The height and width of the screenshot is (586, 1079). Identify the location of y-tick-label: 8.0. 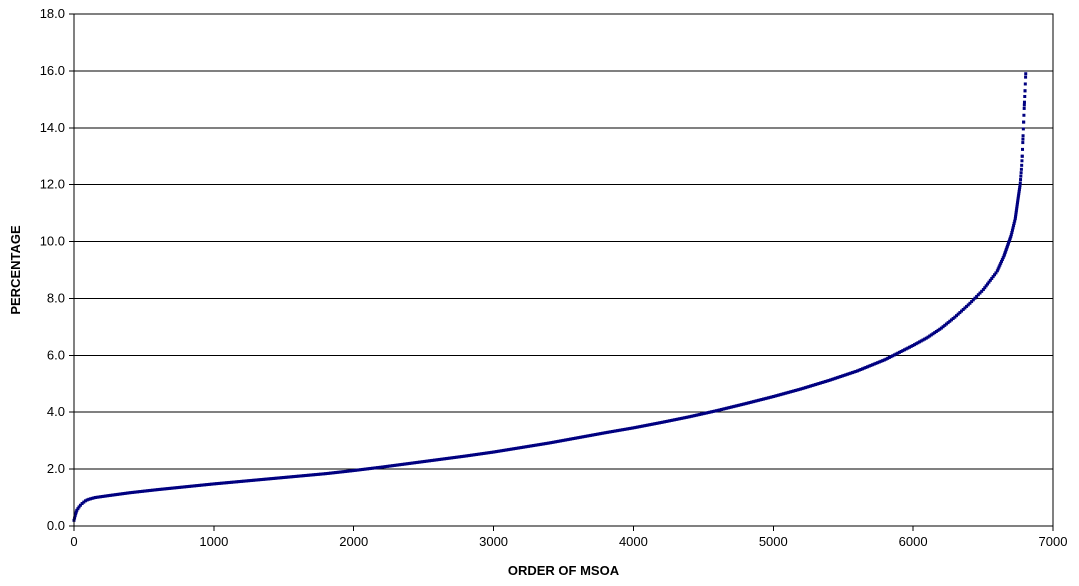
(56, 297).